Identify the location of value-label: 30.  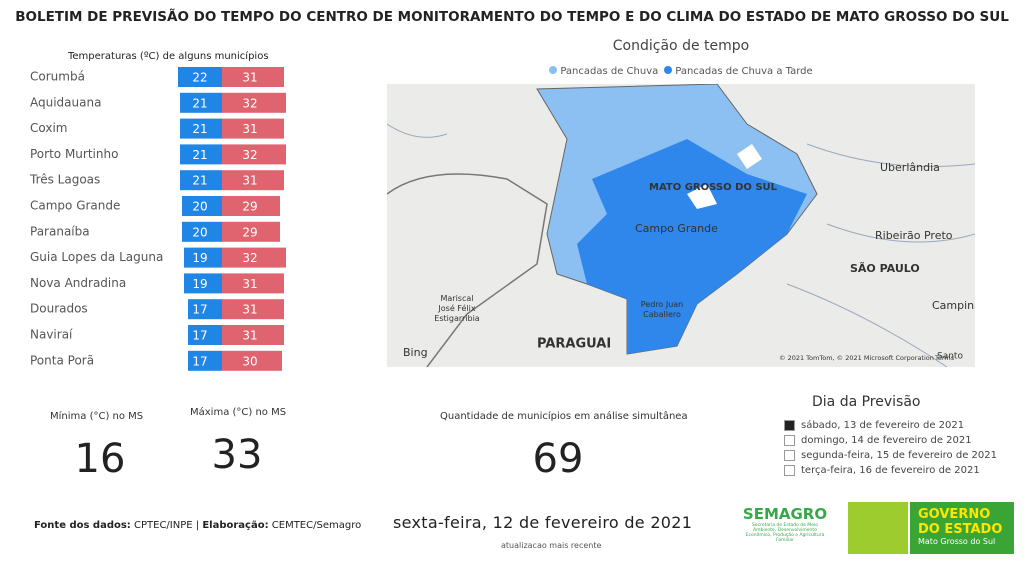
(249, 361).